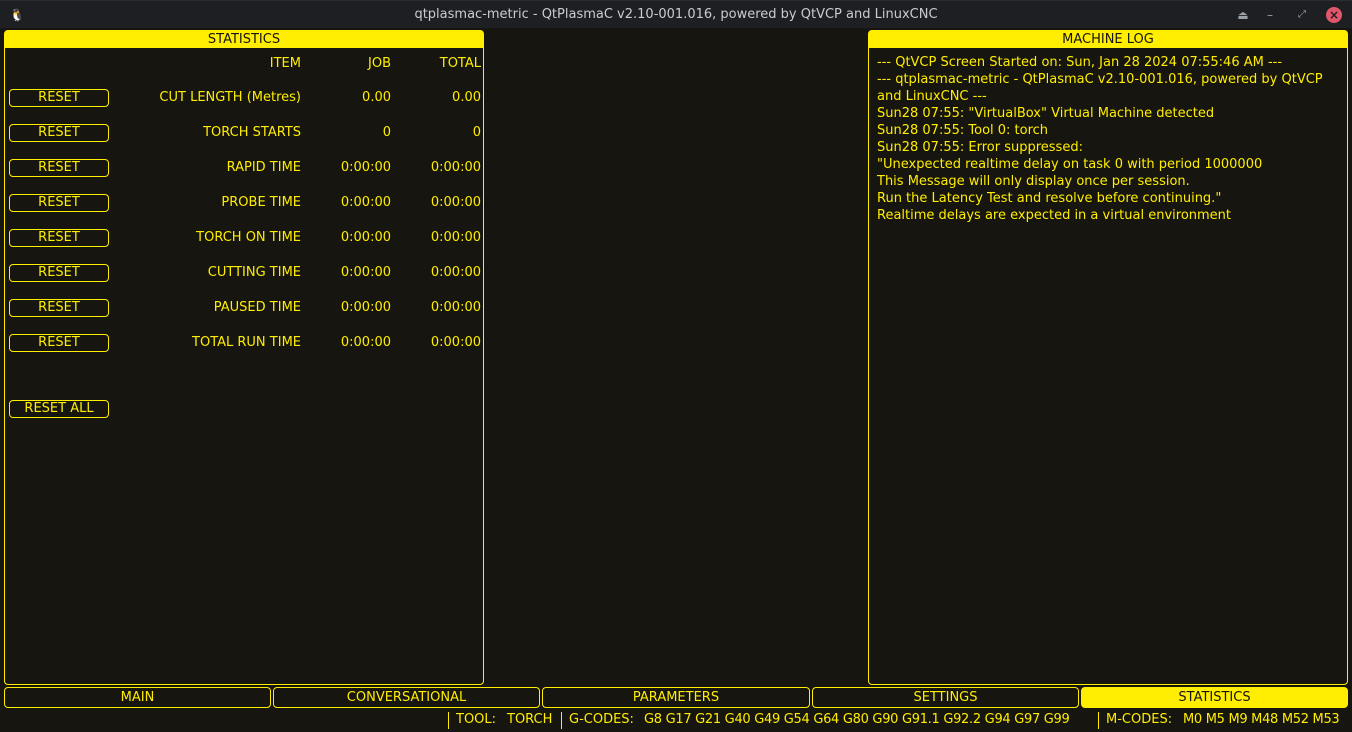 Image resolution: width=1352 pixels, height=732 pixels. Describe the element at coordinates (244, 39) in the screenshot. I see `statistics-title: STATISTICS` at that location.